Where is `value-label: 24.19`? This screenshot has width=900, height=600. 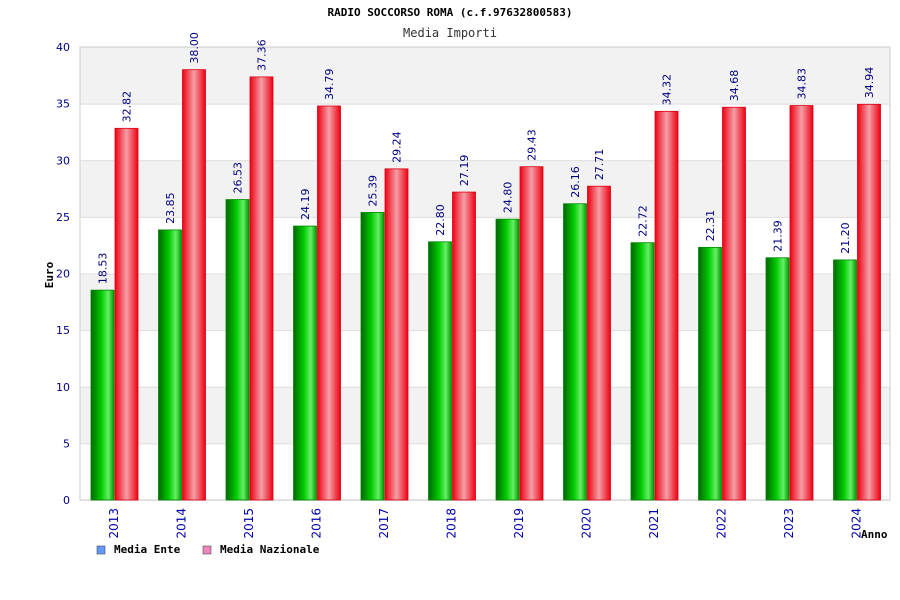 value-label: 24.19 is located at coordinates (305, 205).